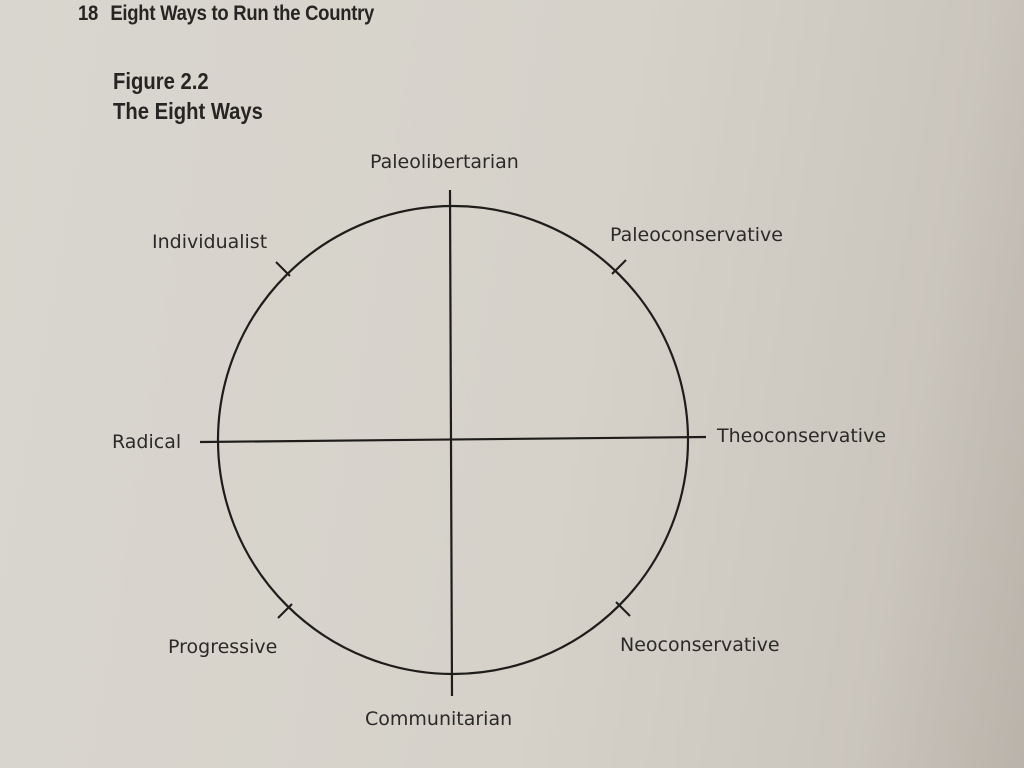  What do you see at coordinates (696, 235) in the screenshot?
I see `label-paleoconservative: Paleoconservative` at bounding box center [696, 235].